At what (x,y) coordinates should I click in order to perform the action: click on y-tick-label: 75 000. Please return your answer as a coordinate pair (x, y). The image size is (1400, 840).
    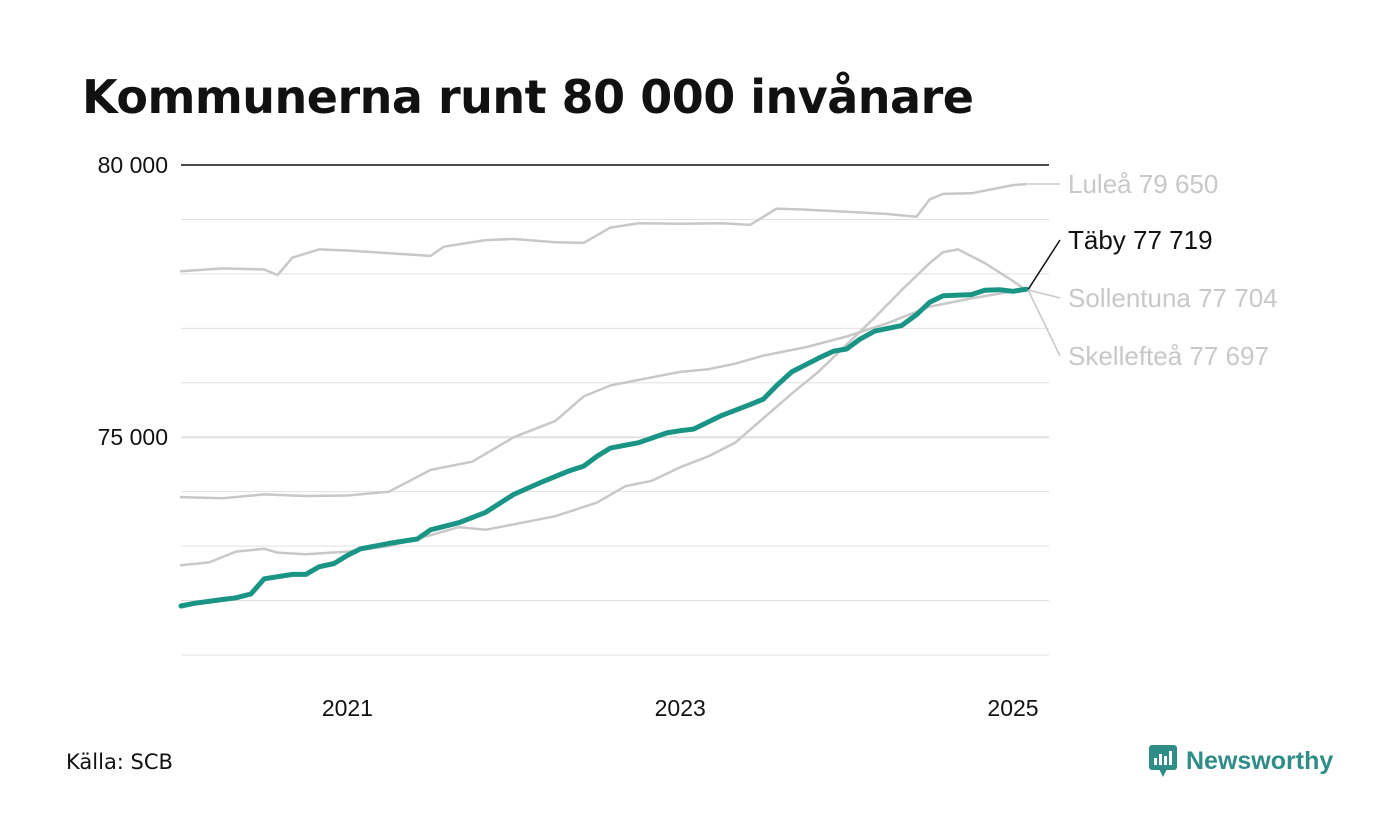
    Looking at the image, I should click on (133, 437).